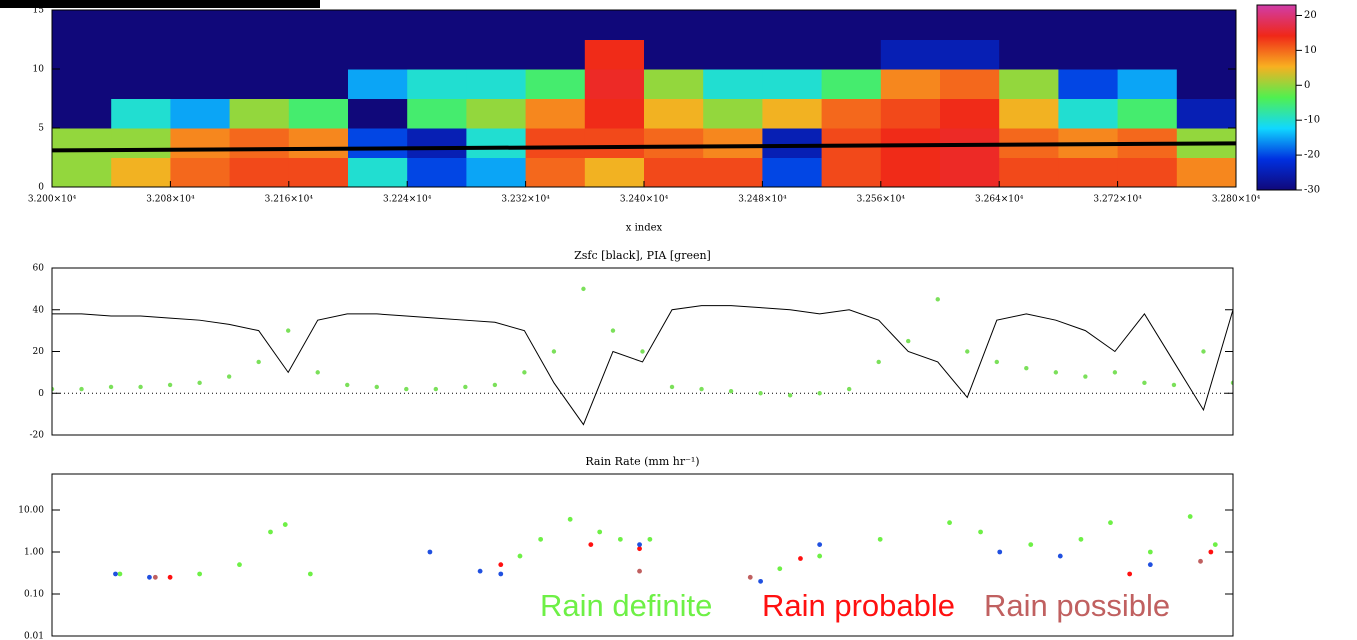 The image size is (1357, 640). I want to click on x-axis-label: x index, so click(644, 228).